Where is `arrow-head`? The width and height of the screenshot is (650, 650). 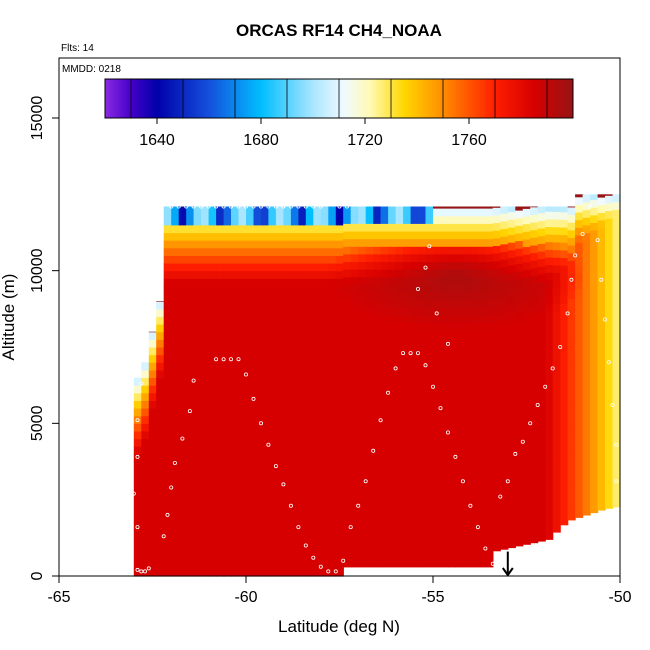
arrow-head is located at coordinates (507, 572).